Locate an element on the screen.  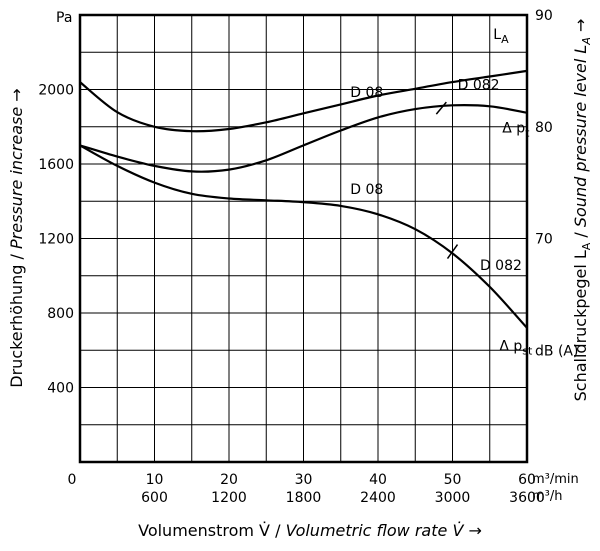
left-axis-title: Druckerhöhung / Pressure increase → is located at coordinates (16, 237).